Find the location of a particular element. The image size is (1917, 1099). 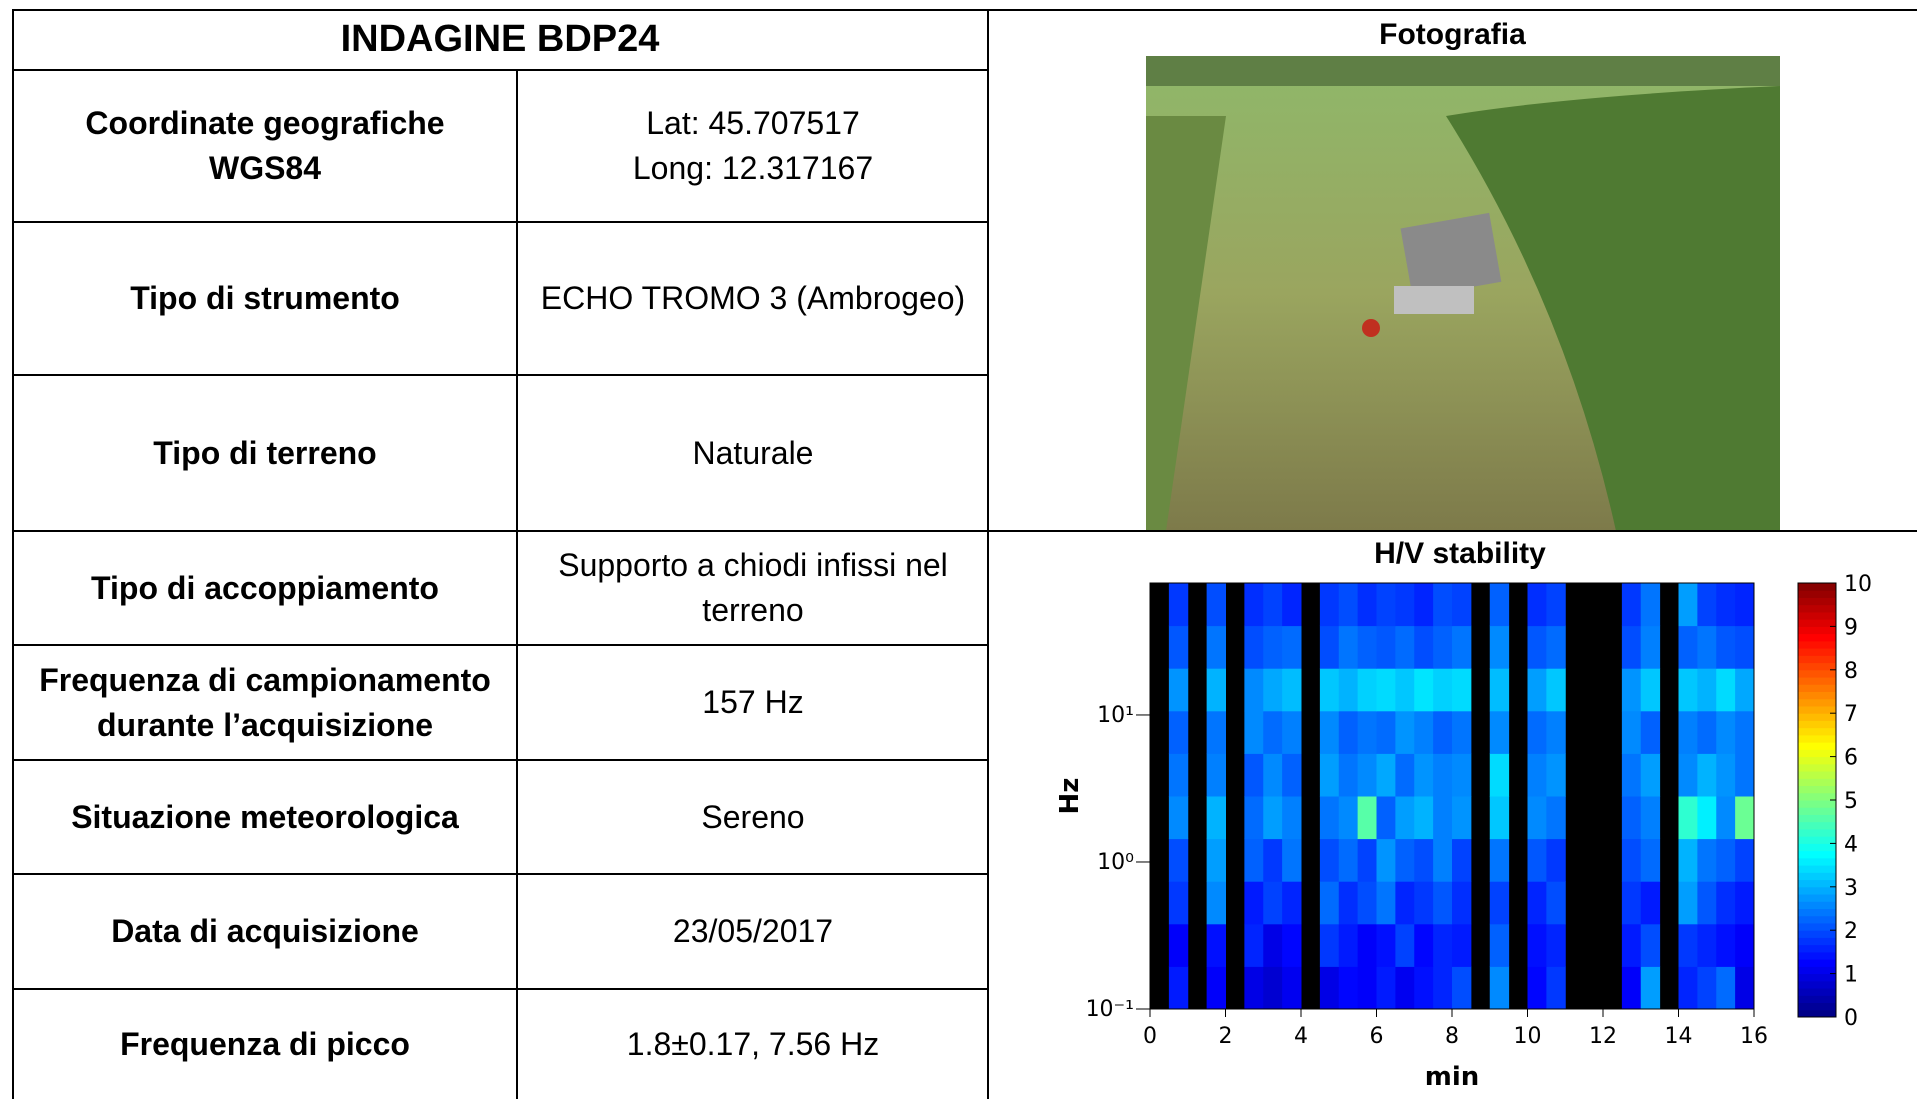

x-tick-label: 14 is located at coordinates (1679, 1036).